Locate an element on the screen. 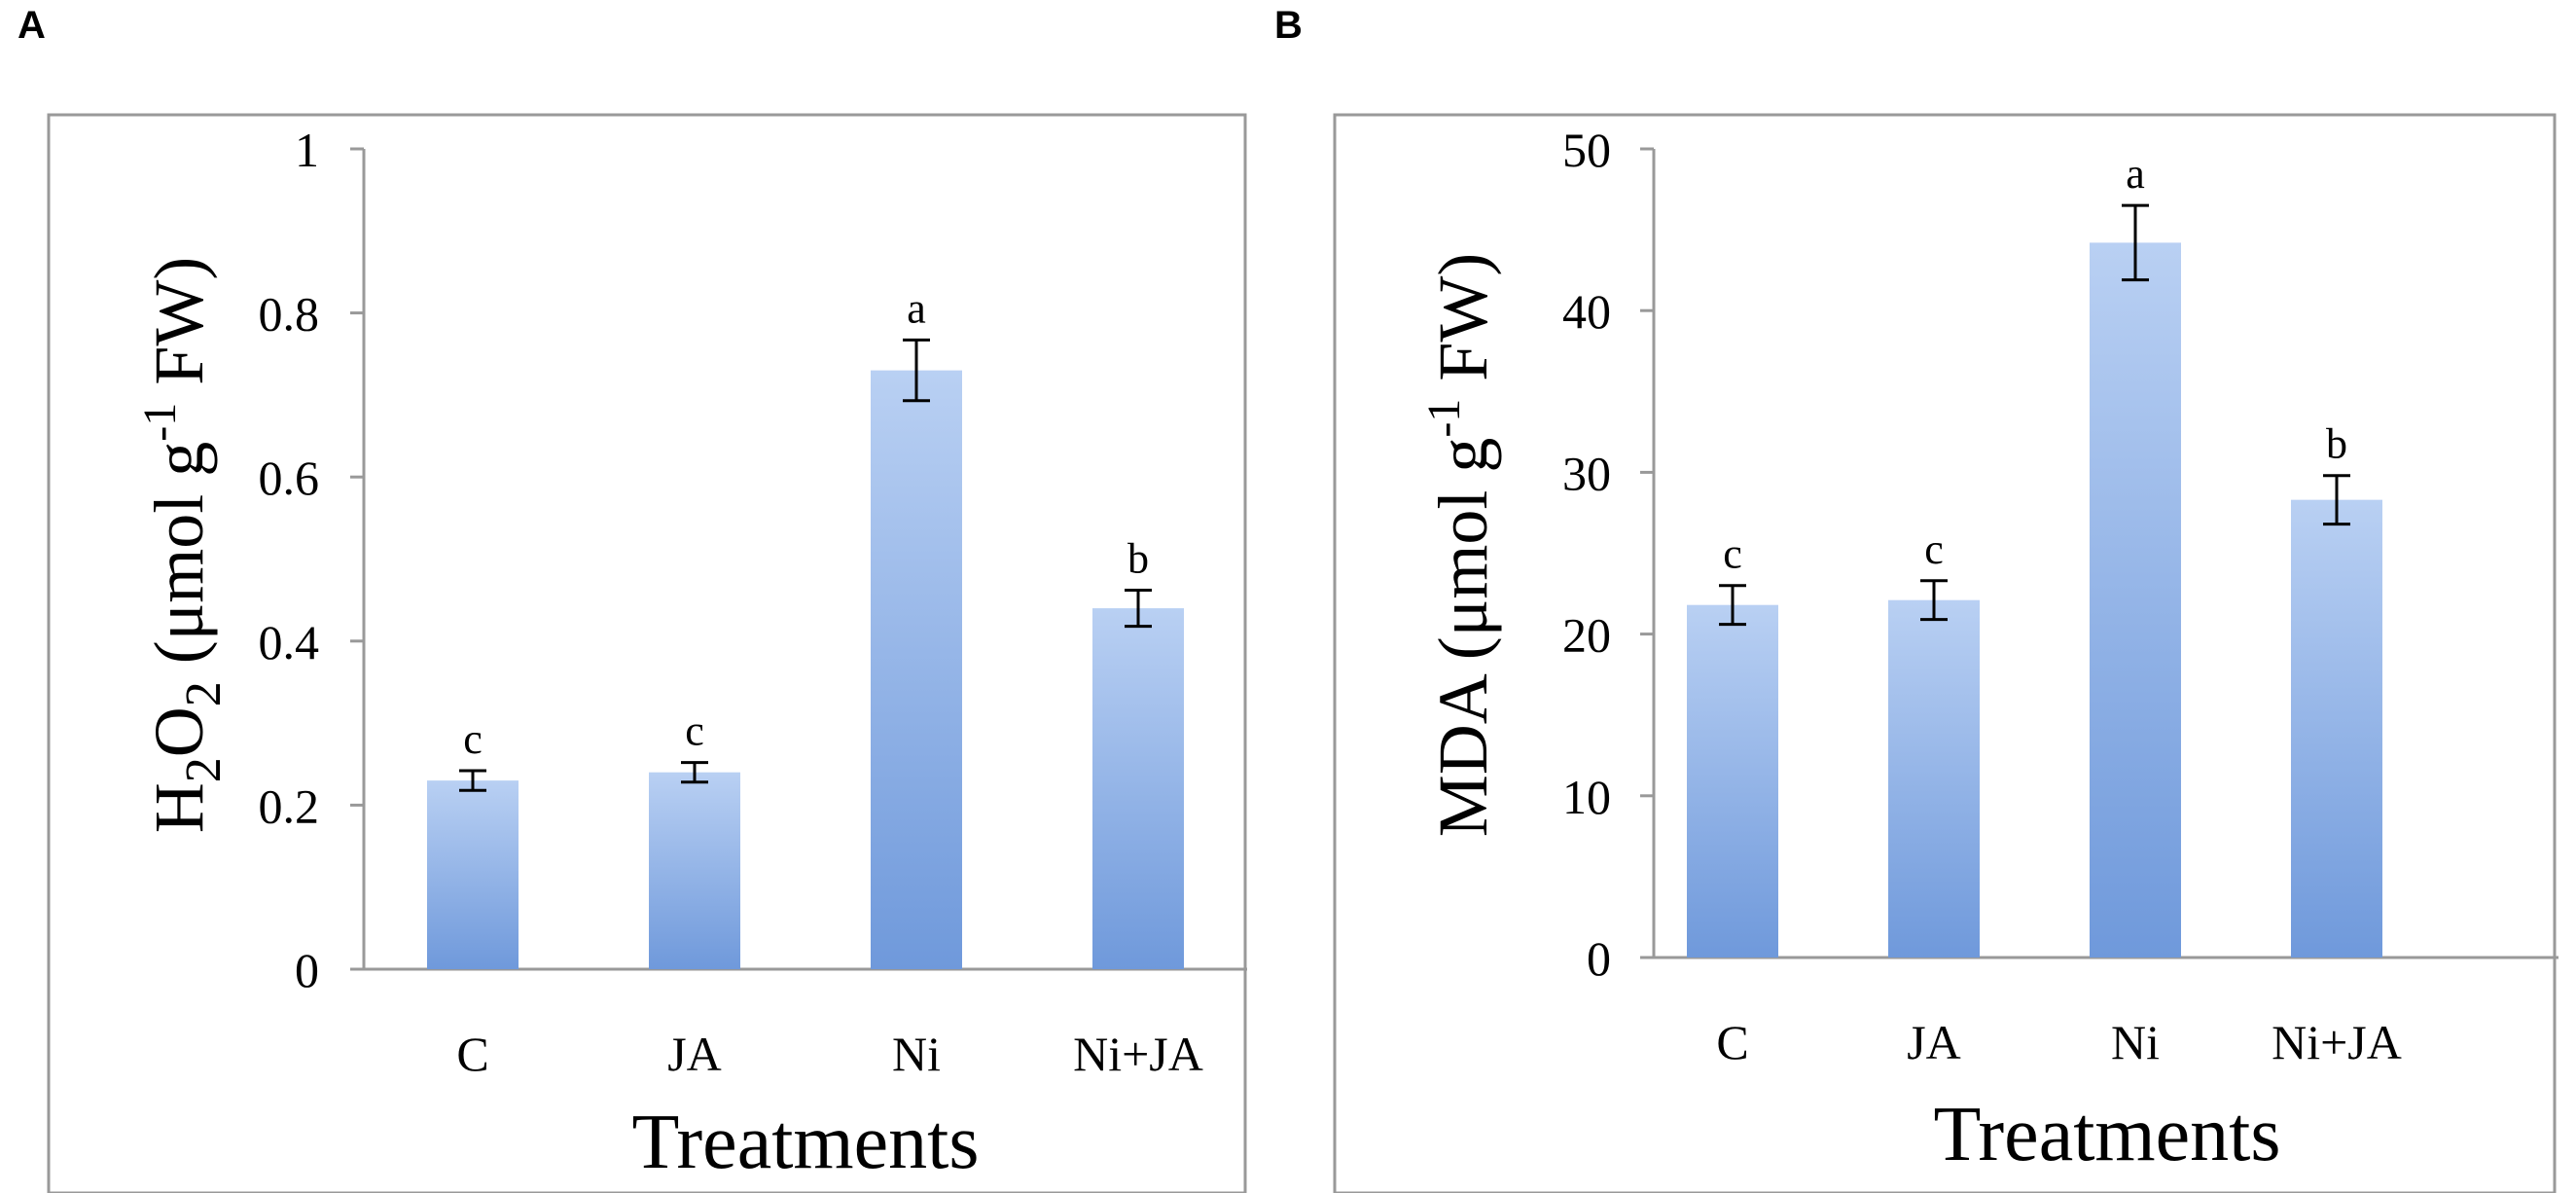 This screenshot has width=2576, height=1193. panel-b-bar-c is located at coordinates (1732, 781).